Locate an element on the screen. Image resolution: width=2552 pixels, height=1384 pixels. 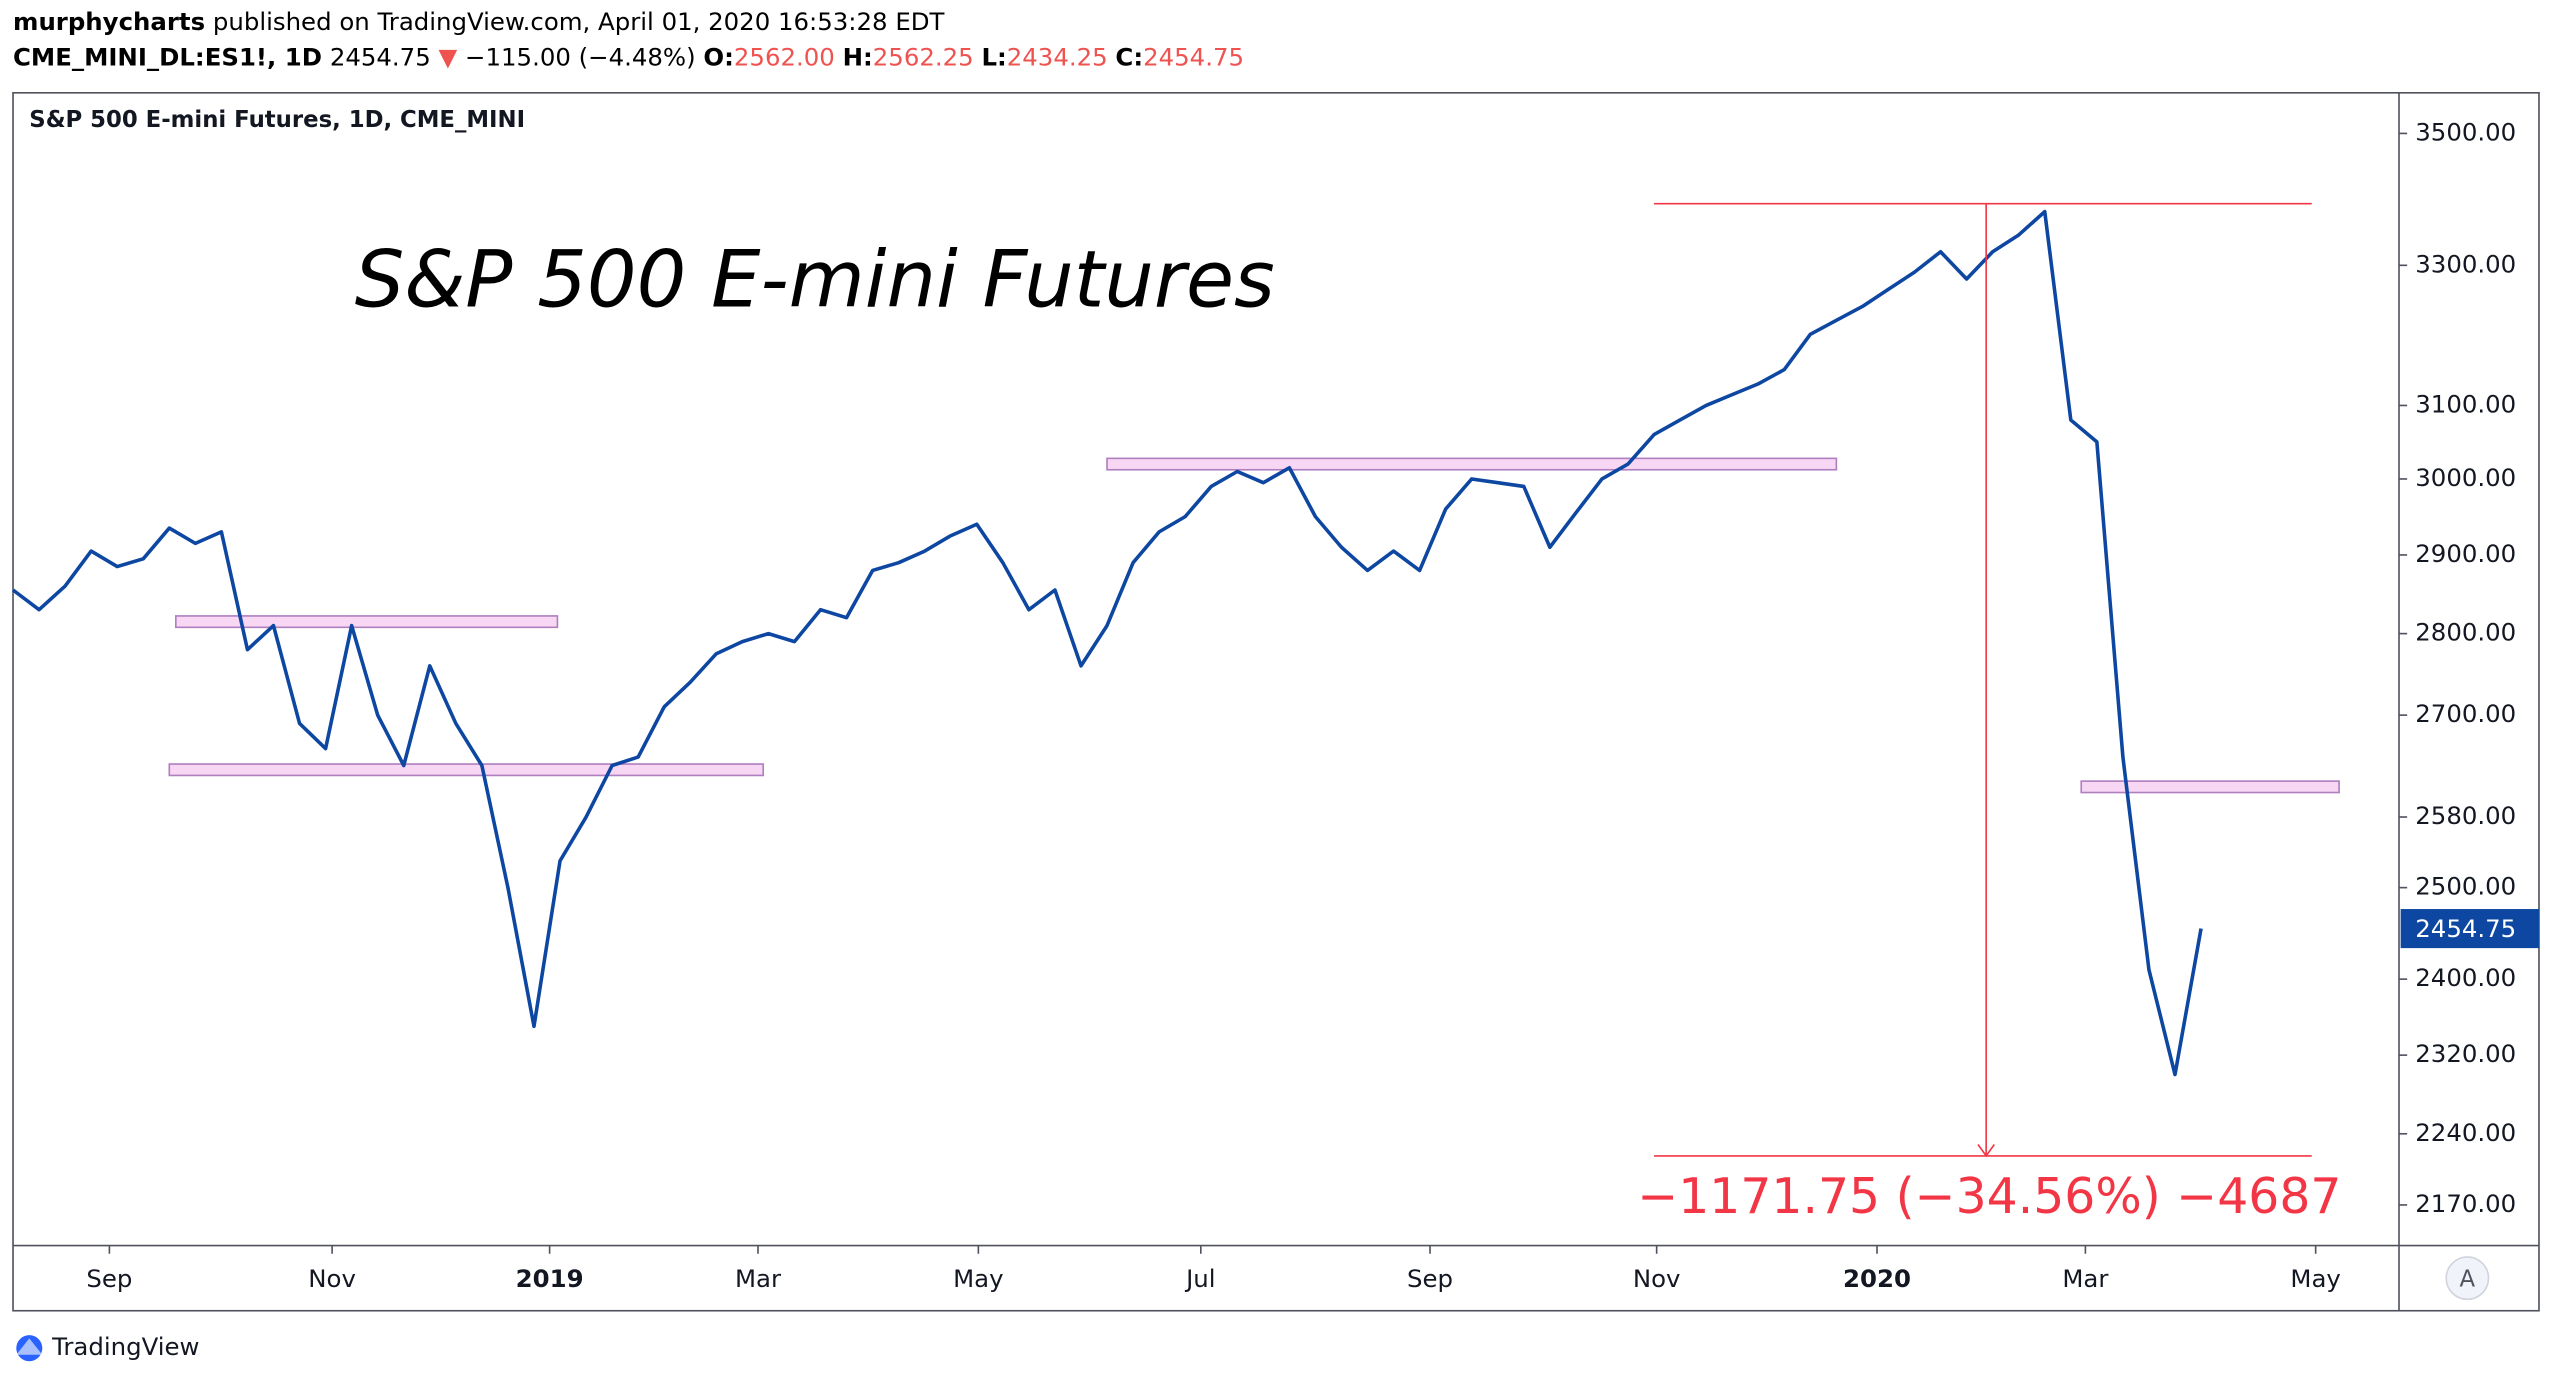
last-price-box is located at coordinates (2469, 929).